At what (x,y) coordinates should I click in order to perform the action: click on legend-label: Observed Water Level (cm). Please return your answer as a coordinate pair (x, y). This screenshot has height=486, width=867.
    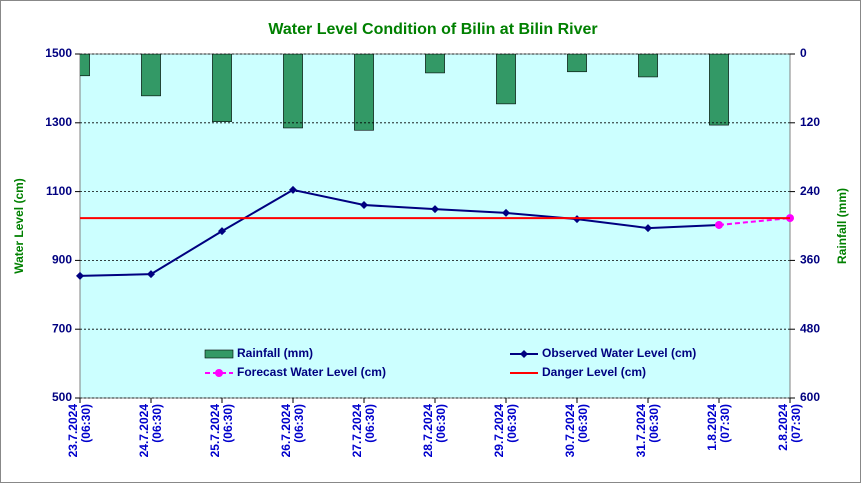
    Looking at the image, I should click on (619, 353).